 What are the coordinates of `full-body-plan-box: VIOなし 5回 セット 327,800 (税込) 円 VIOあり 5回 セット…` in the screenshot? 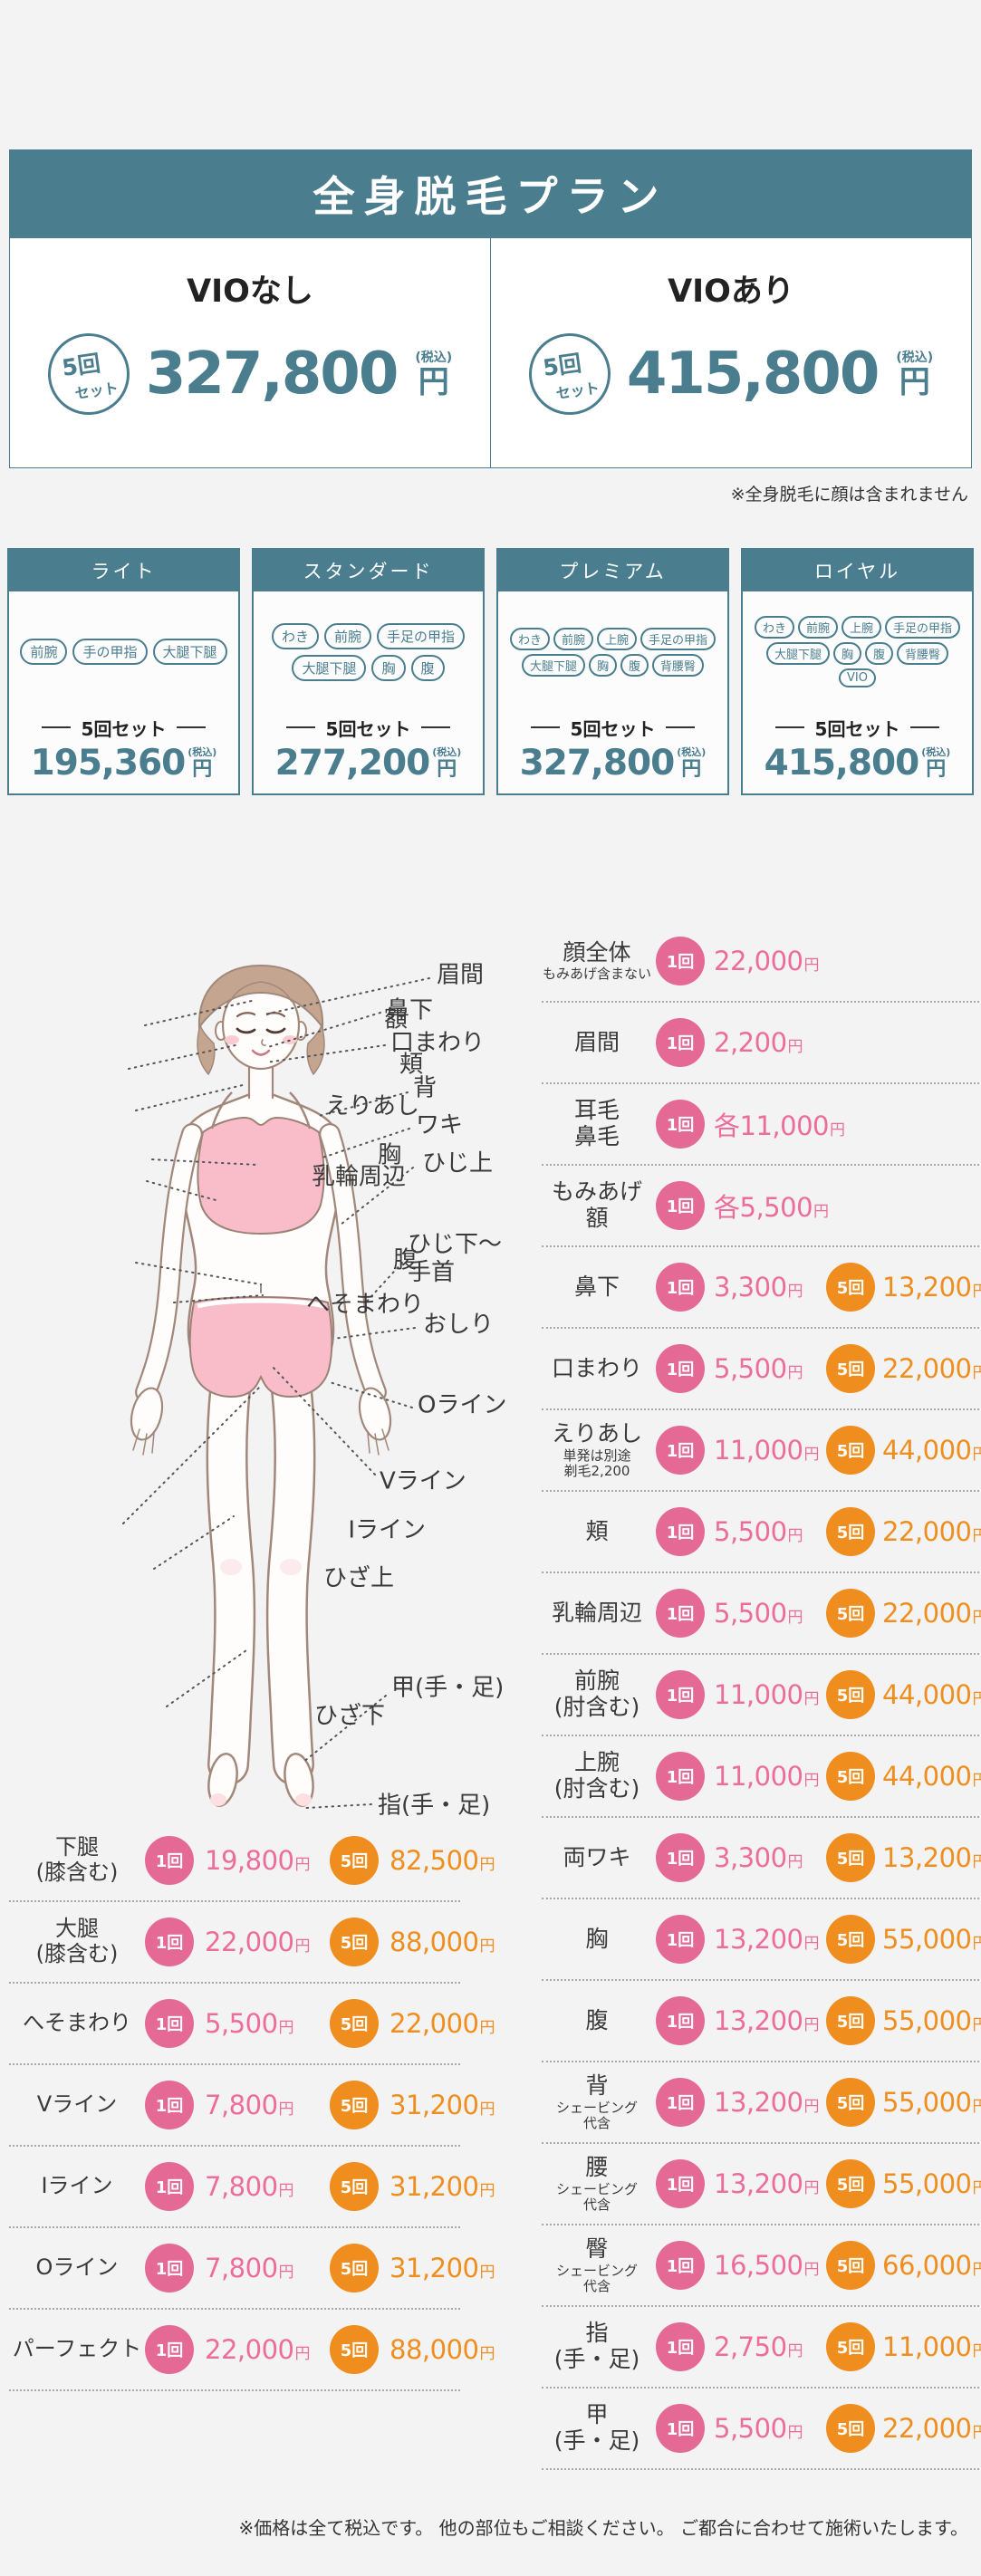 It's located at (490, 352).